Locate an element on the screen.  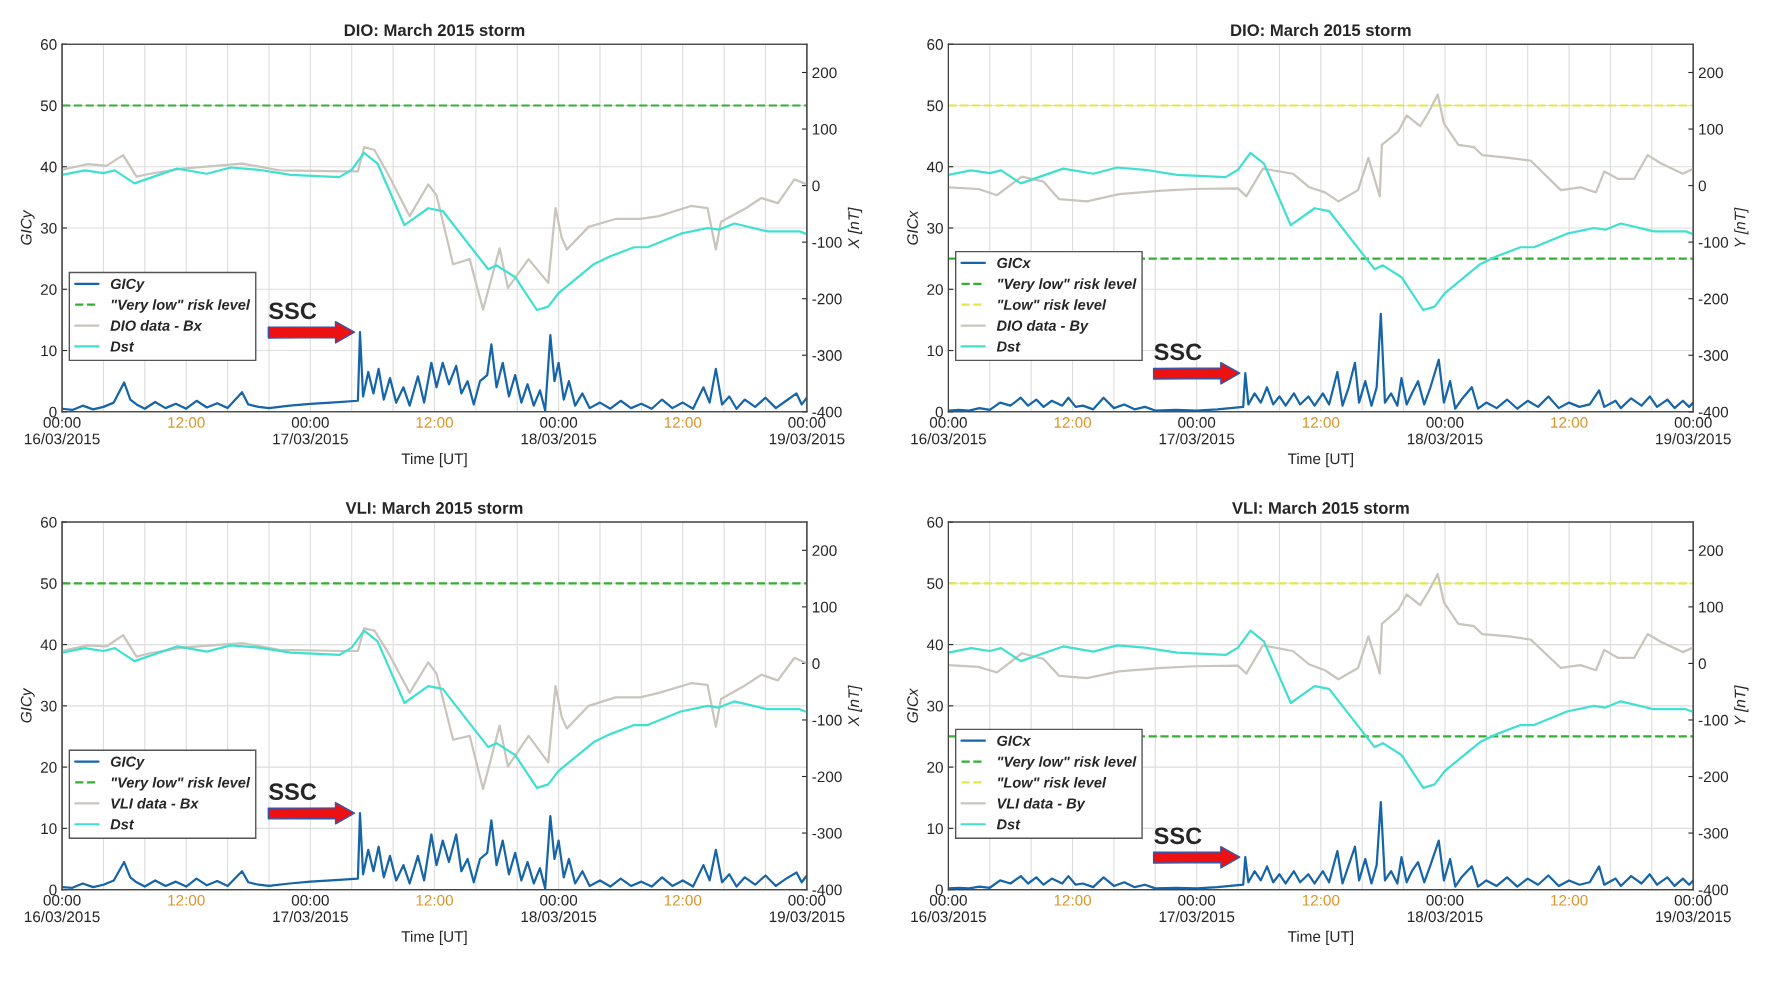
legend-label: VLI data - Bx is located at coordinates (155, 803).